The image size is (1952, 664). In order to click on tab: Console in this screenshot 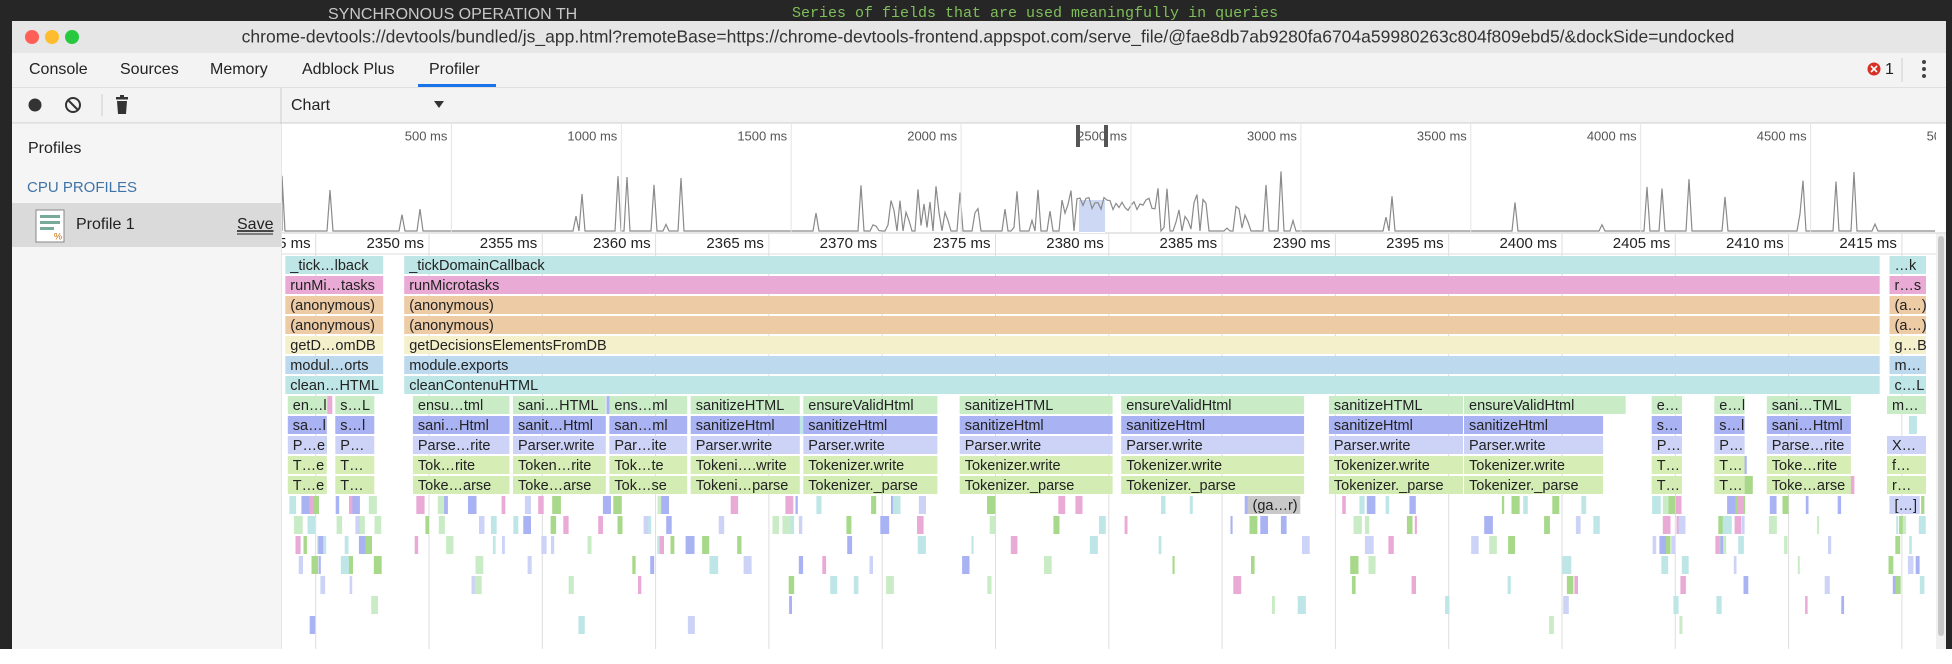, I will do `click(58, 69)`.